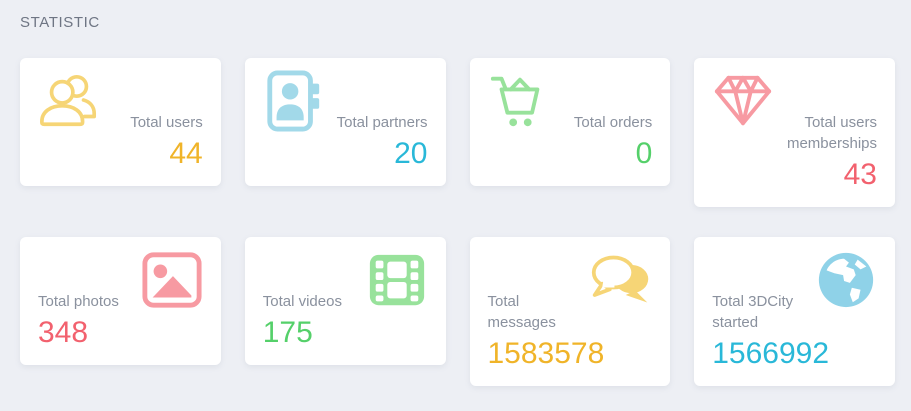 This screenshot has height=411, width=911. Describe the element at coordinates (63, 332) in the screenshot. I see `stat-card-value: 348` at that location.